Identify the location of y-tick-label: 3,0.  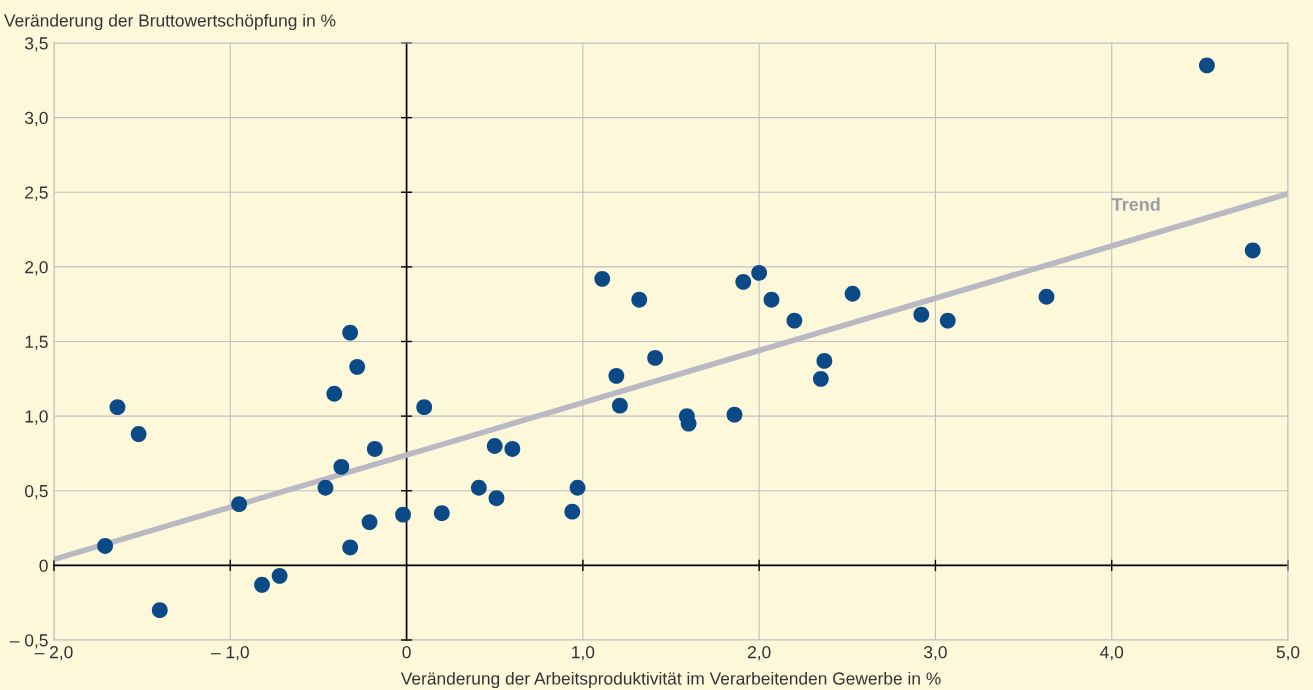
(36, 119).